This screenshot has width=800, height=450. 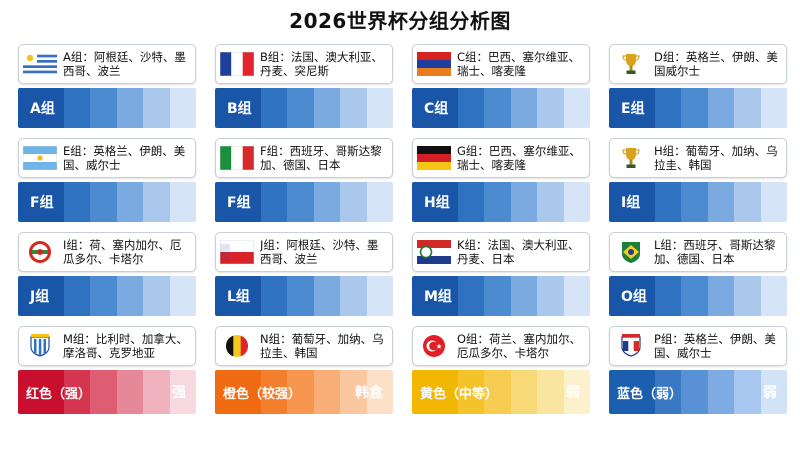 I want to click on group-teams-text: K组：法国、澳大利亚、丹麦、日本, so click(x=518, y=252).